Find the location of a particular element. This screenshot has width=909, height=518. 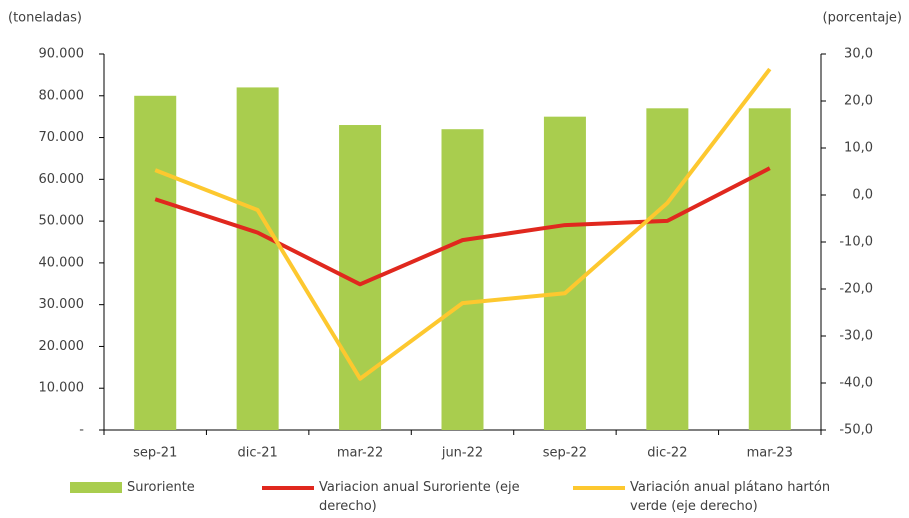

x-tick-label: mar-23 is located at coordinates (770, 453).